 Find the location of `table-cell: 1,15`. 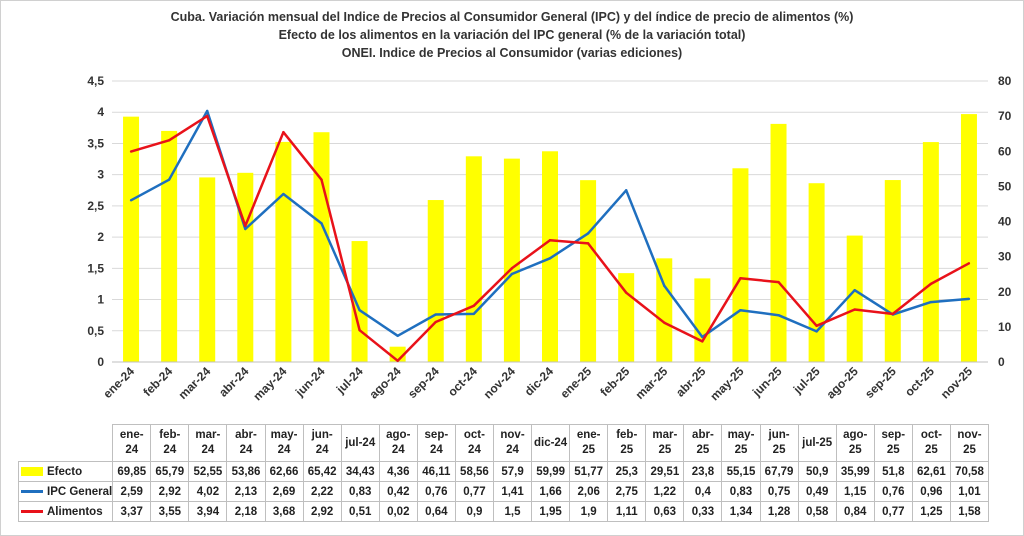

table-cell: 1,15 is located at coordinates (855, 491).